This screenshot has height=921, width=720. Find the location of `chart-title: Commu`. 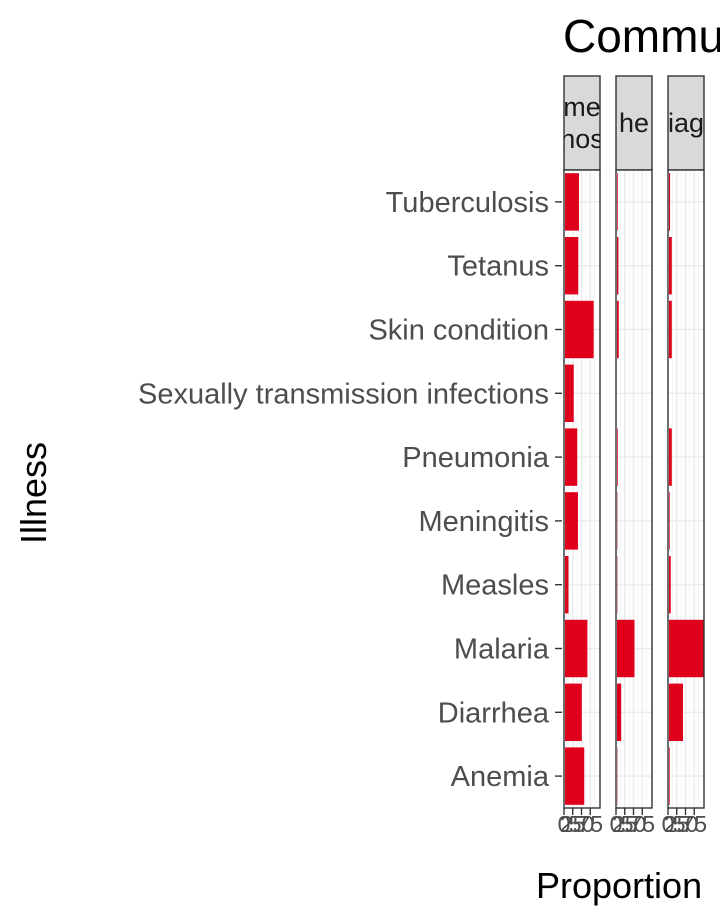

chart-title: Commu is located at coordinates (641, 36).